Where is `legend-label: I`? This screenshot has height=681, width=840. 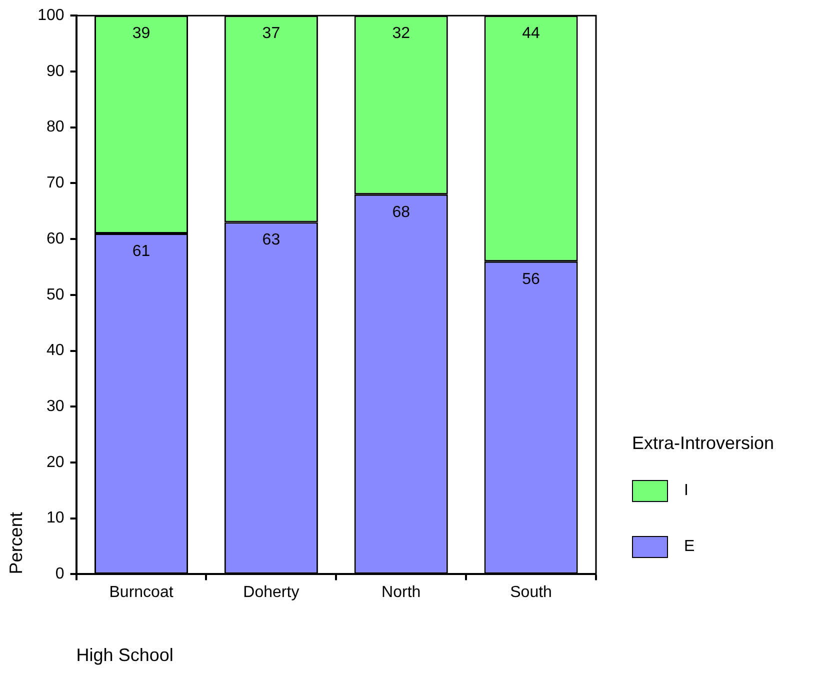
legend-label: I is located at coordinates (686, 491).